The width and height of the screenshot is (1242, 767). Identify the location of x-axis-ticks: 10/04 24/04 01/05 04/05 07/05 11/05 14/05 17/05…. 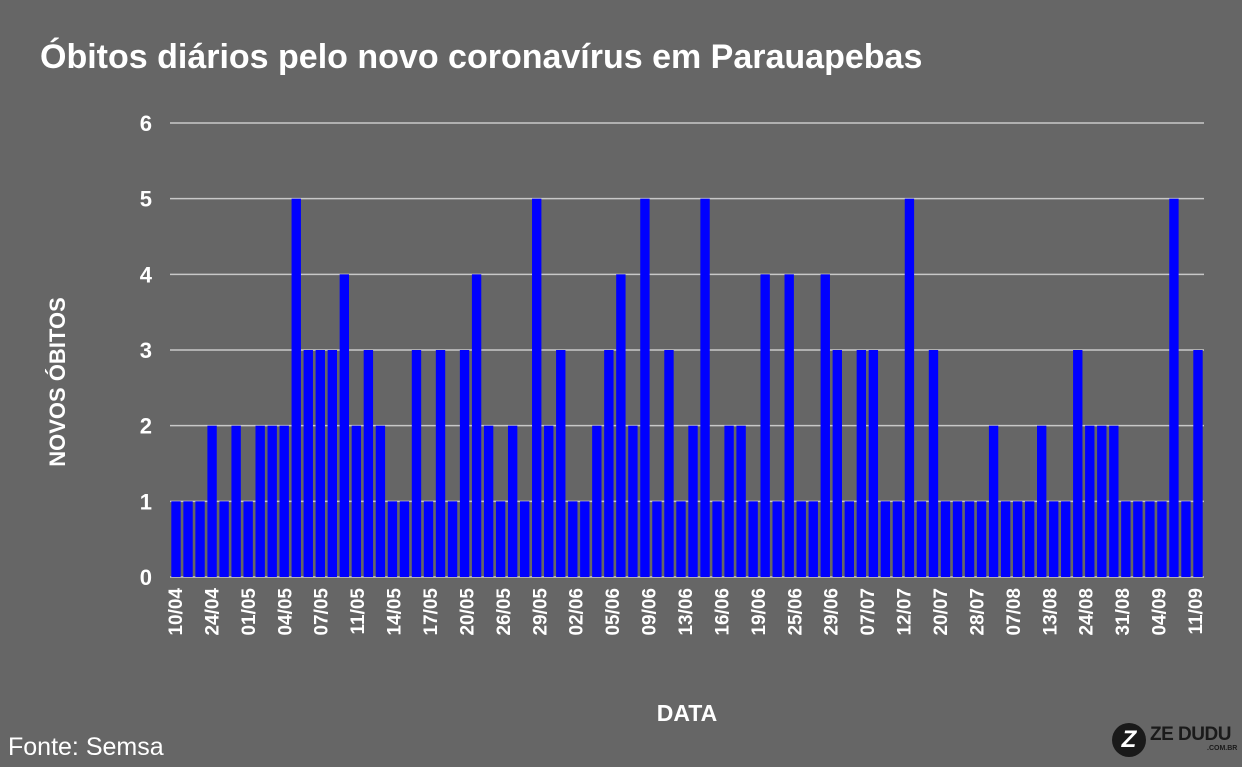
(686, 612).